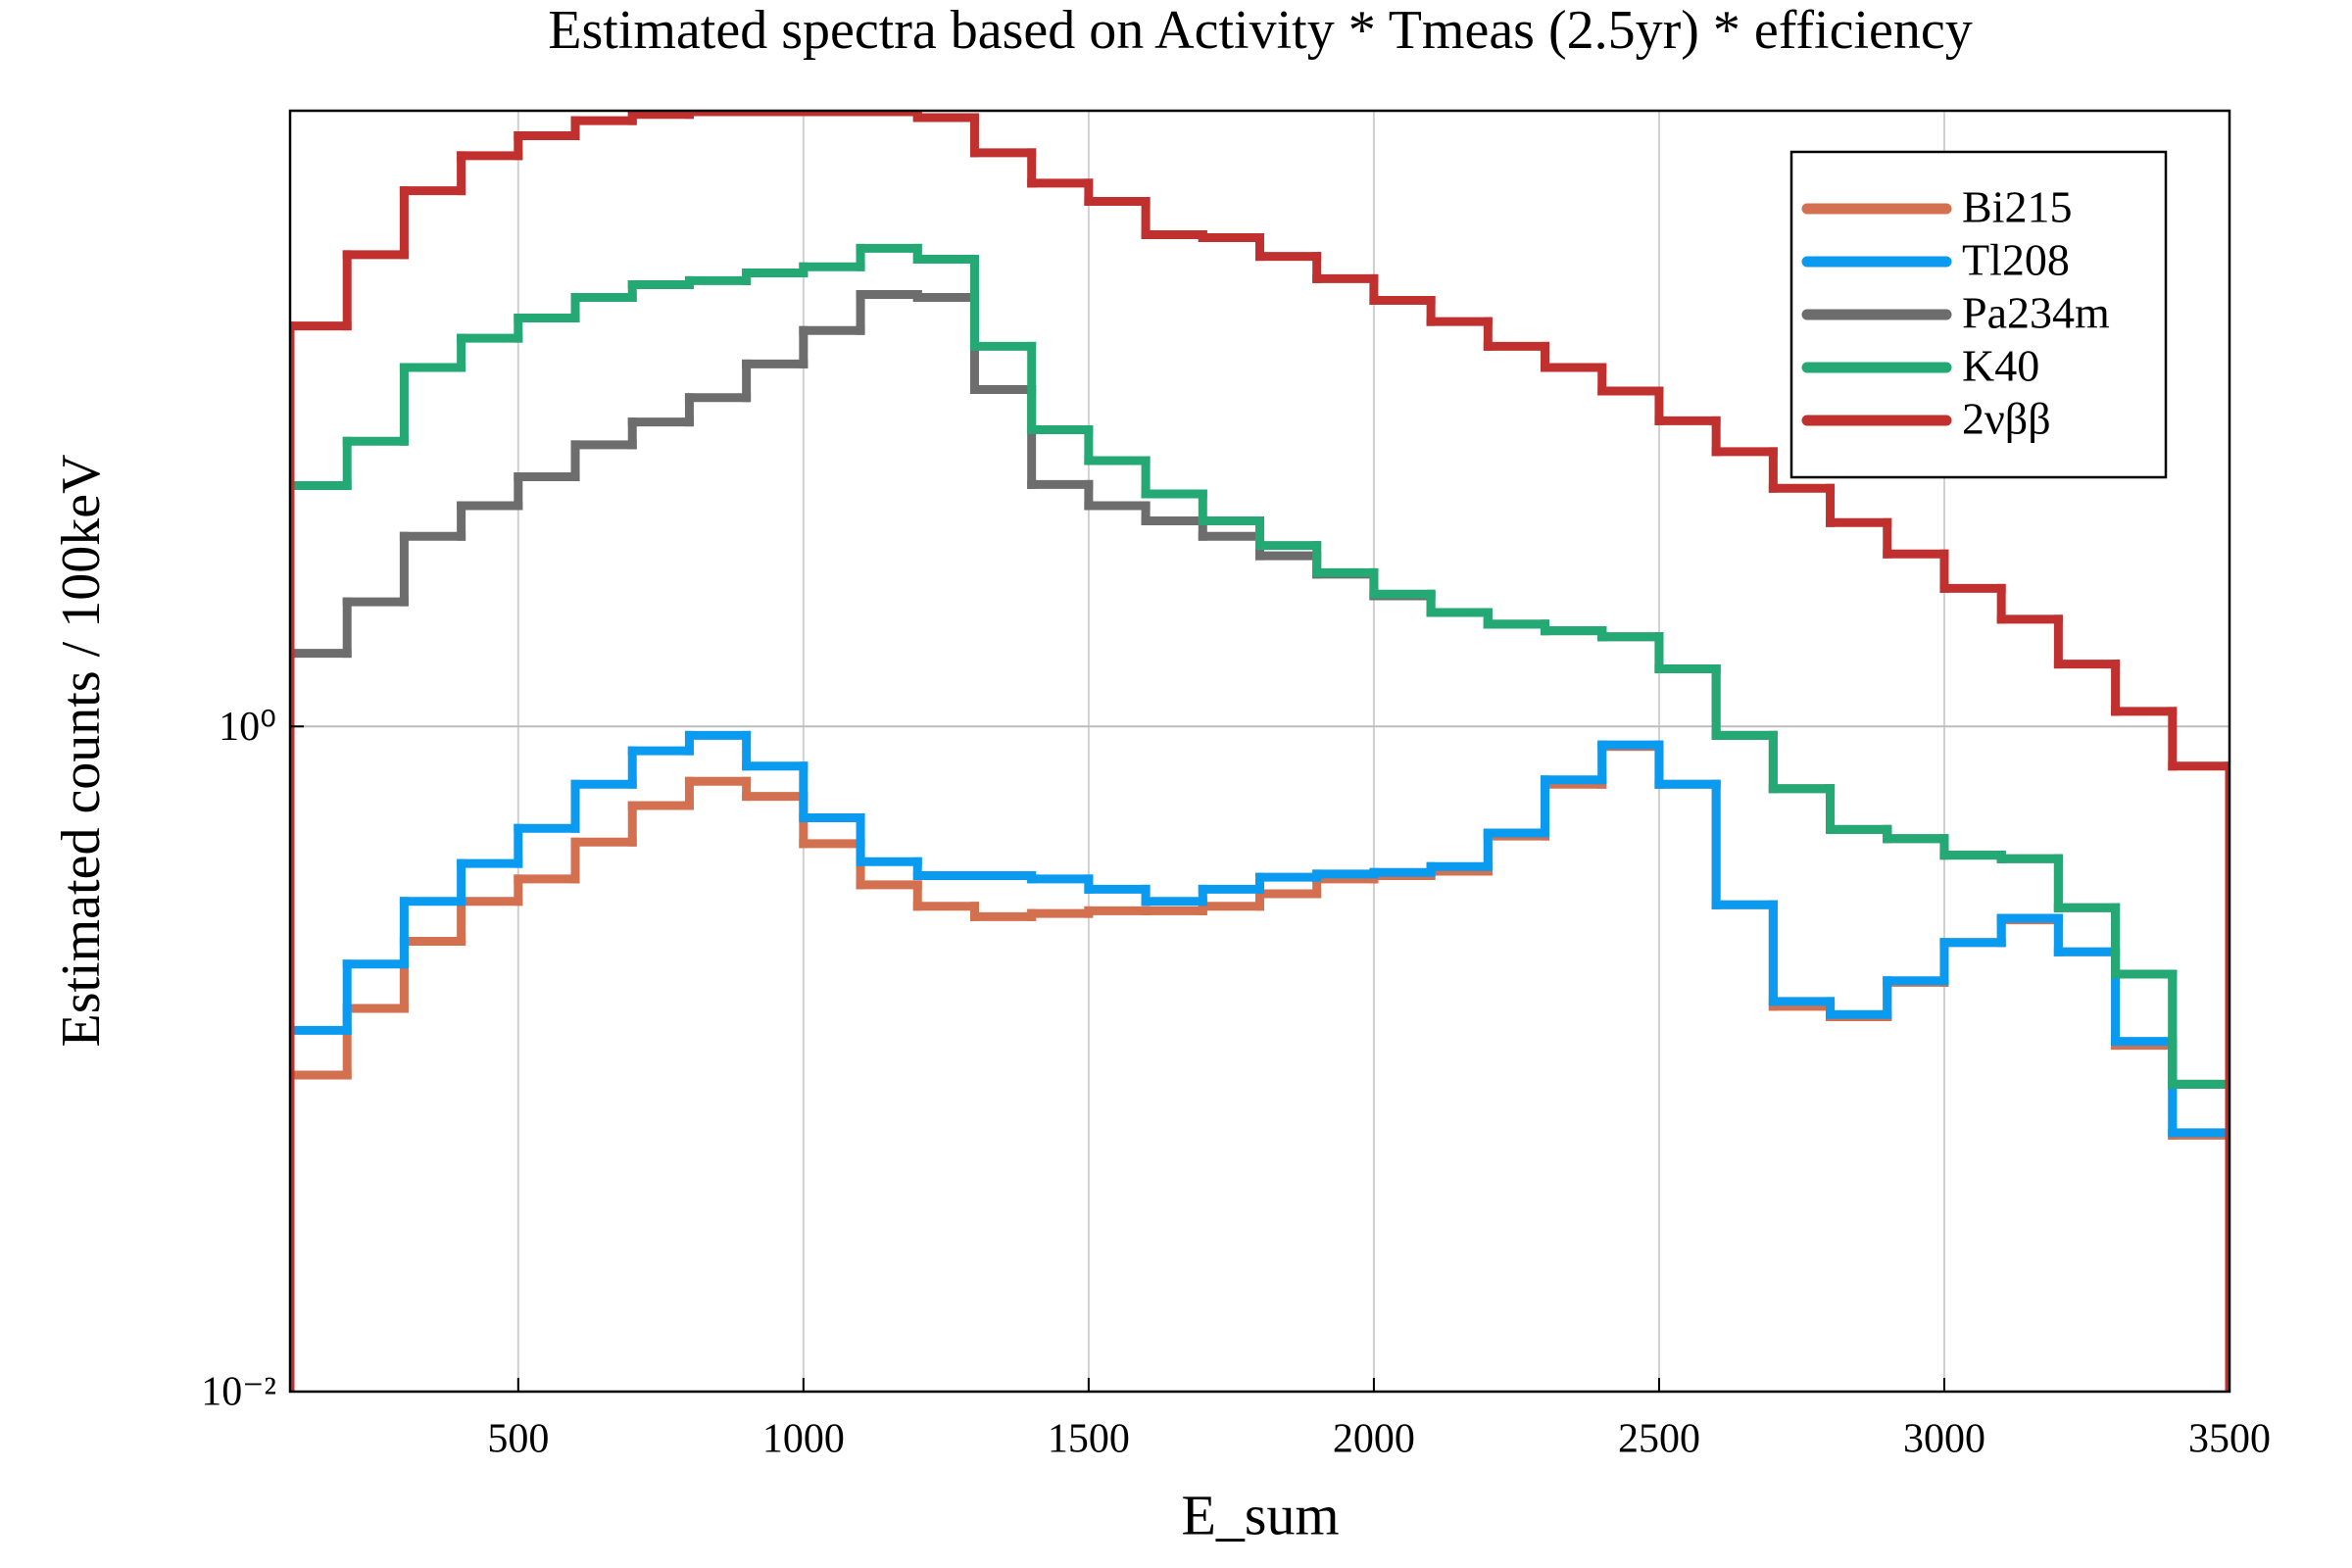 This screenshot has height=1568, width=2352. I want to click on x-tick-label: 2500, so click(1659, 1439).